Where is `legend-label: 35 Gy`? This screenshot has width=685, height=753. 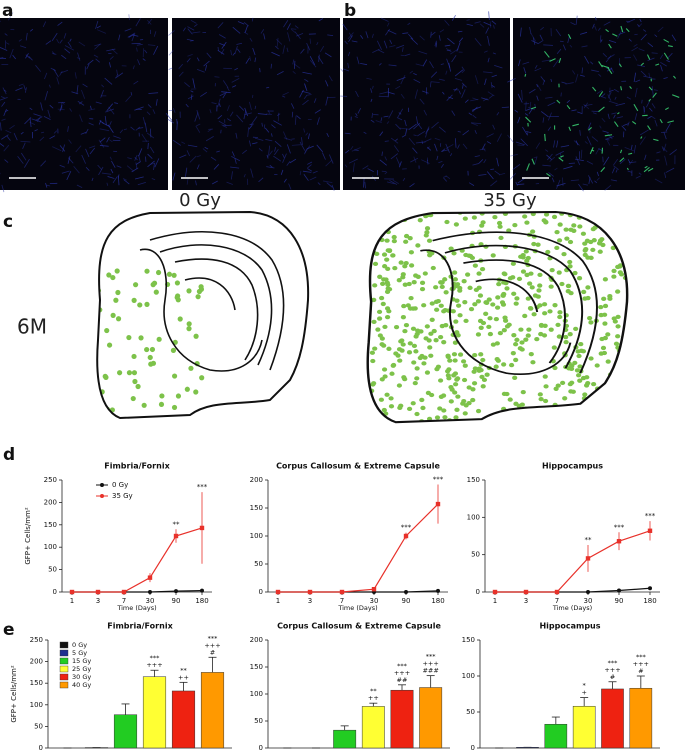 legend-label: 35 Gy is located at coordinates (122, 496).